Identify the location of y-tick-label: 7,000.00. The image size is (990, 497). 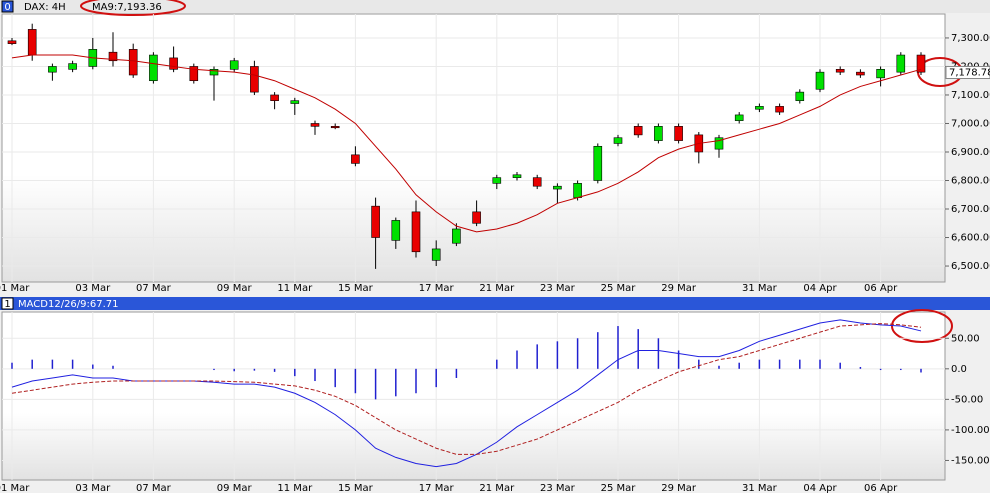
(970, 123).